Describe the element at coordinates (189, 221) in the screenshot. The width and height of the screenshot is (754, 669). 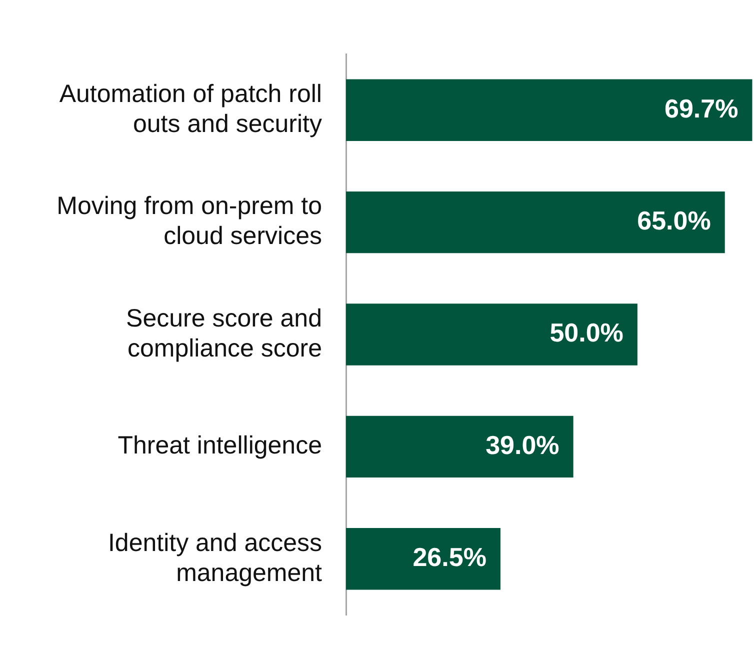
I see `y-tick-label: Moving from on-prem to cloud services` at that location.